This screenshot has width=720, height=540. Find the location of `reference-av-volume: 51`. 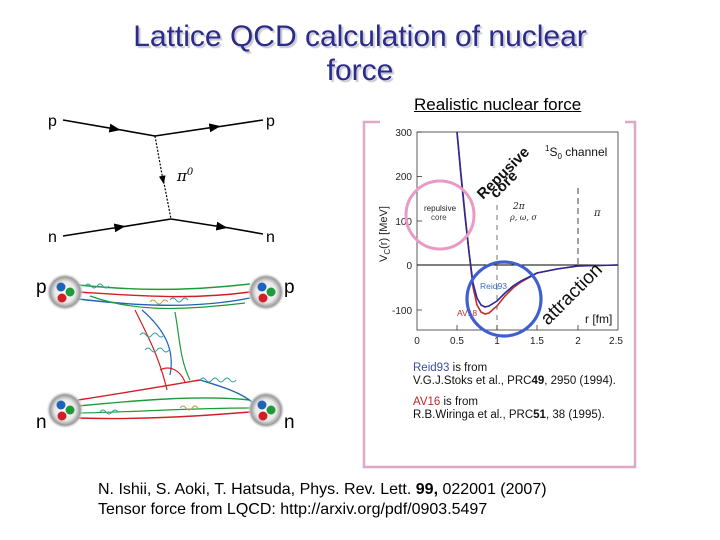

reference-av-volume: 51 is located at coordinates (539, 415).